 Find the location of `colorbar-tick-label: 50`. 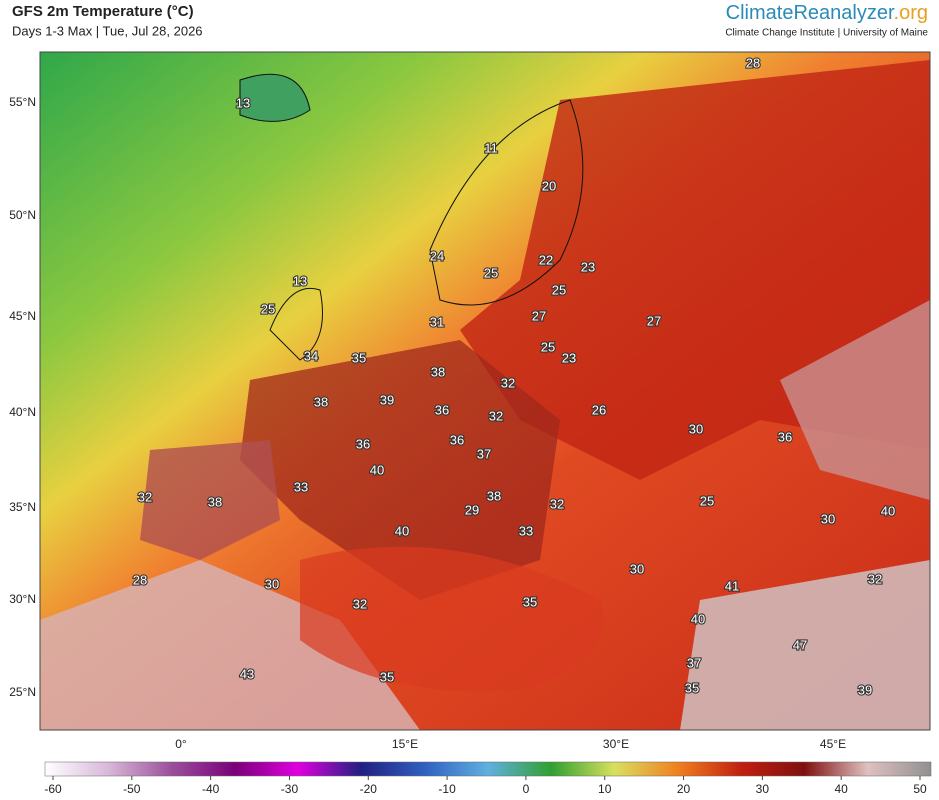

colorbar-tick-label: 50 is located at coordinates (920, 789).